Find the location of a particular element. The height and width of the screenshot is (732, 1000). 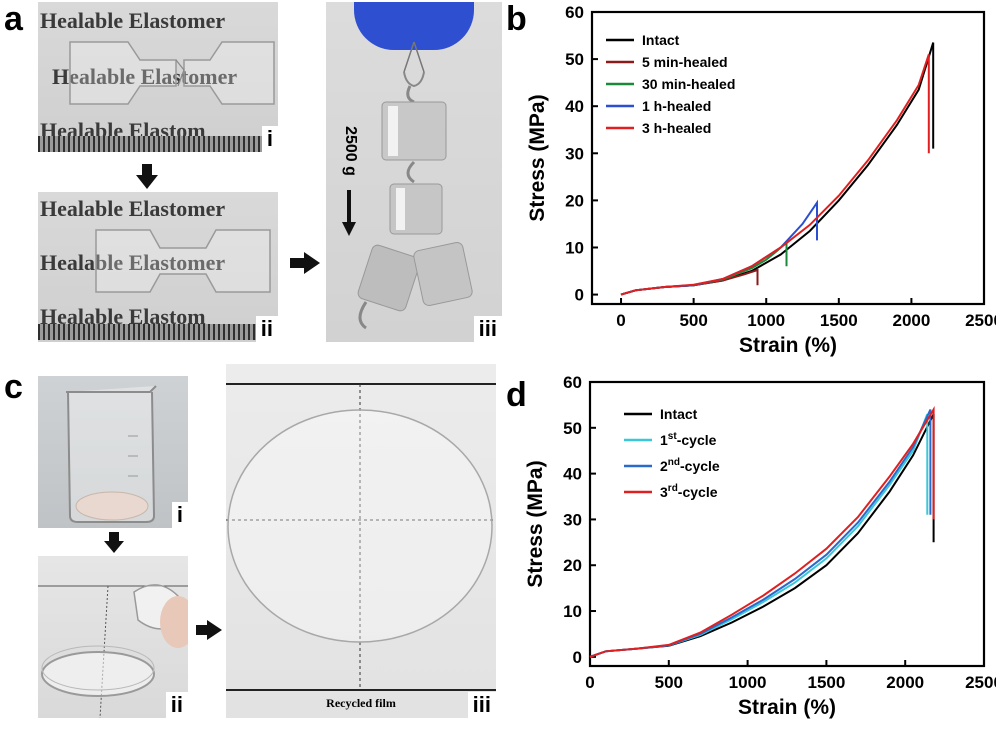

legend-label-2: 1st-cycle is located at coordinates (688, 439).